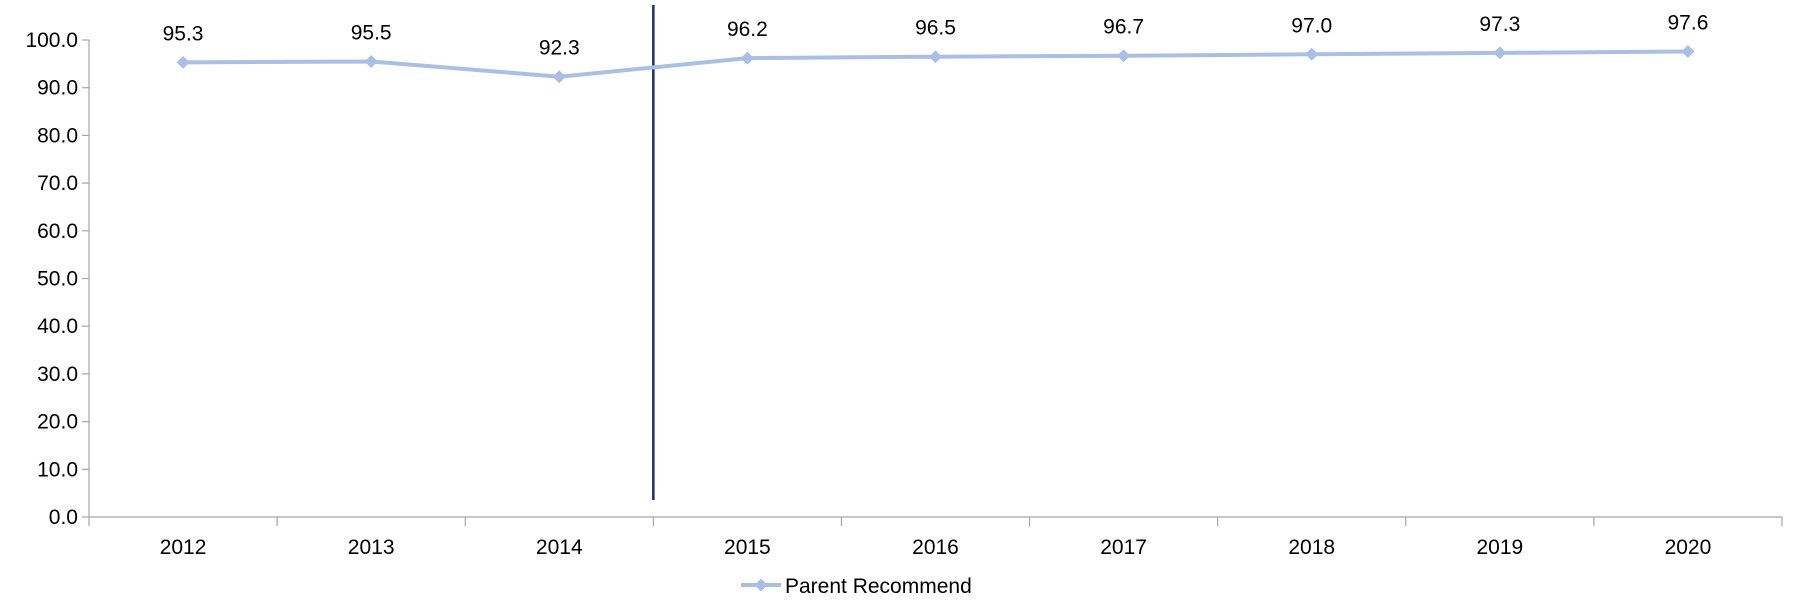  Describe the element at coordinates (559, 547) in the screenshot. I see `x-tick-label: 2014` at that location.